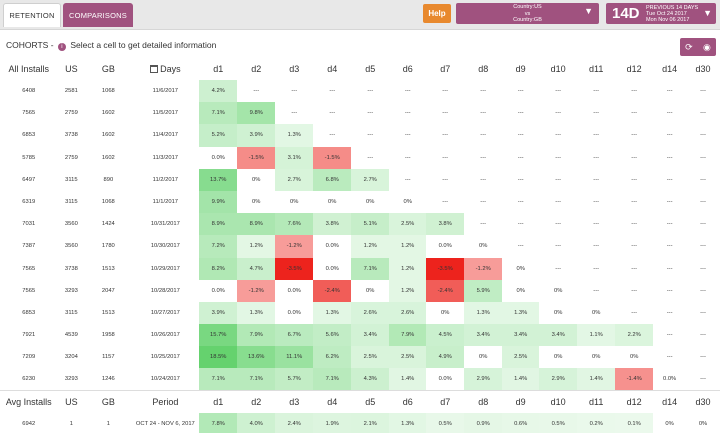 The image size is (720, 433). I want to click on retention-cell: 18.5%, so click(218, 357).